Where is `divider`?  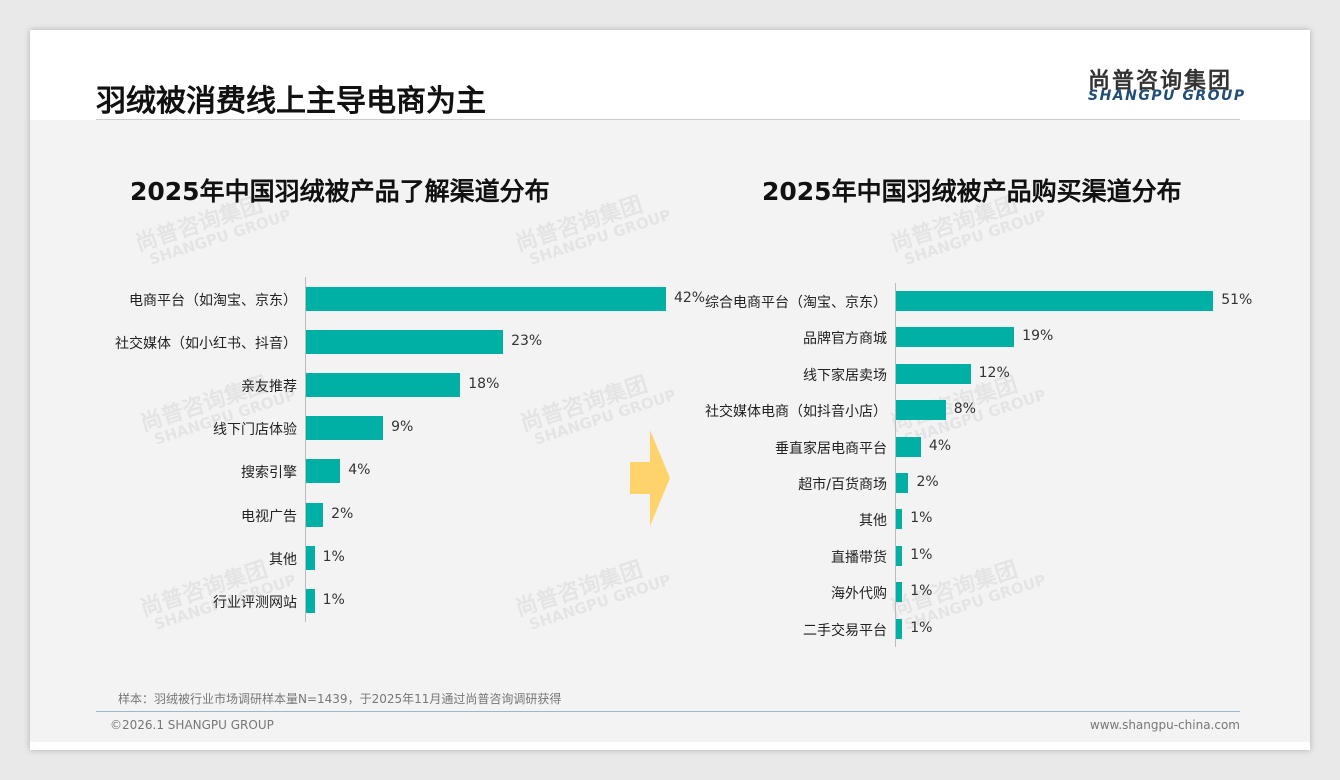 divider is located at coordinates (668, 119).